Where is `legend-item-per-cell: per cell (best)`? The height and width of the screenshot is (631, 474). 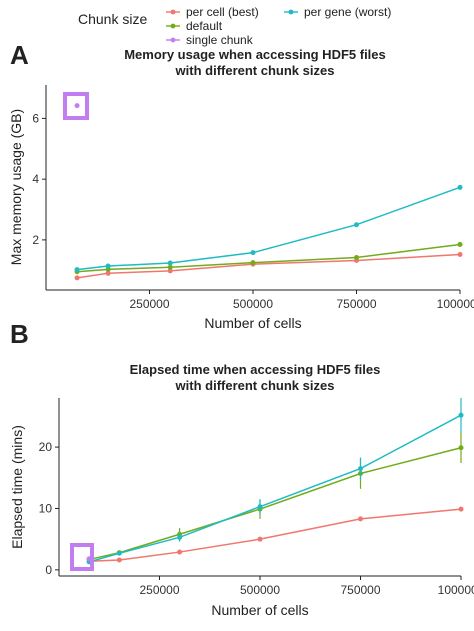
legend-item-per-cell: per cell (best) is located at coordinates (212, 12).